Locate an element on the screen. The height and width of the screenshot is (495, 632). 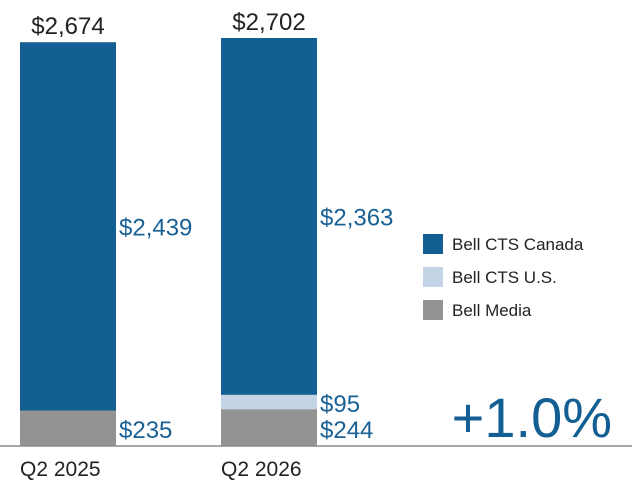
value-label-bell-cts-u-s-q2-2026: $95 is located at coordinates (340, 404).